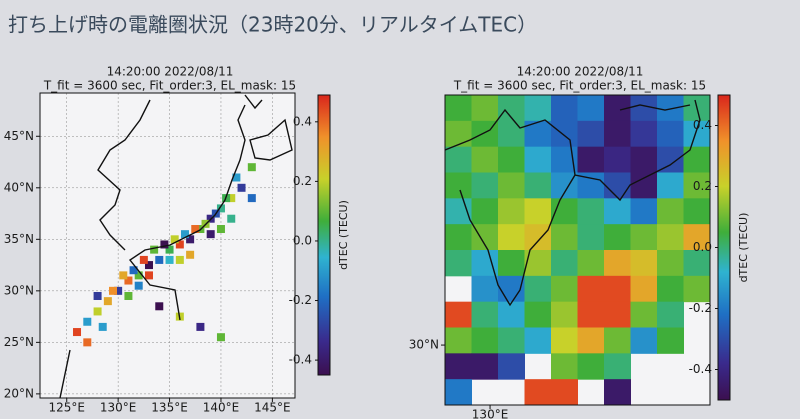  What do you see at coordinates (66, 408) in the screenshot?
I see `x-tick-label: 125°E` at bounding box center [66, 408].